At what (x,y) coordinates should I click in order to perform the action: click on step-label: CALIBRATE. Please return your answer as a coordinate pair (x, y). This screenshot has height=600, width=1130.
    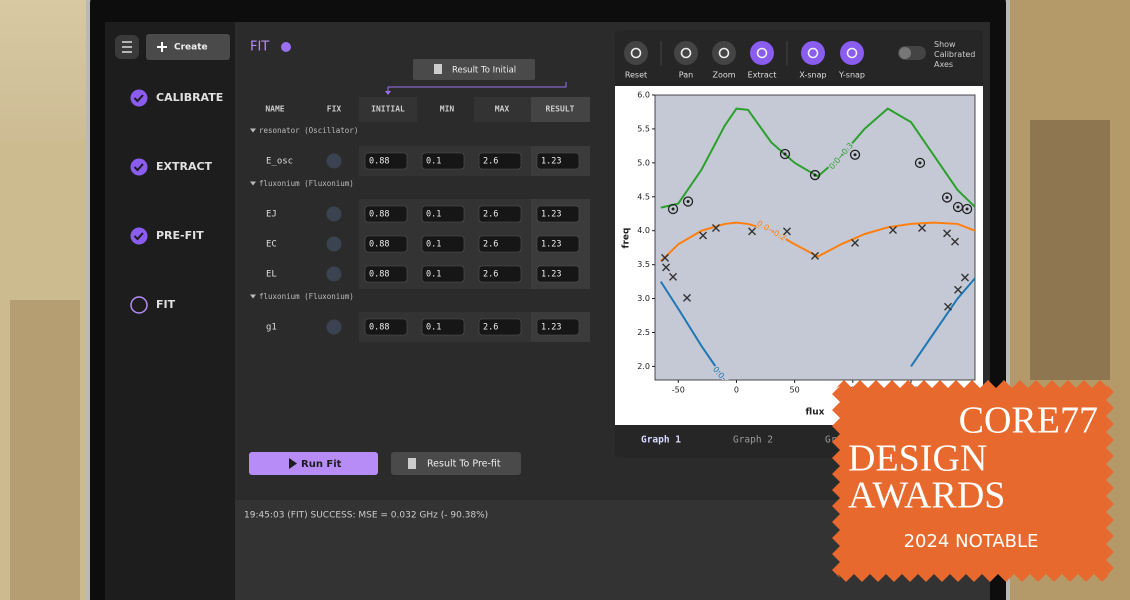
    Looking at the image, I should click on (189, 97).